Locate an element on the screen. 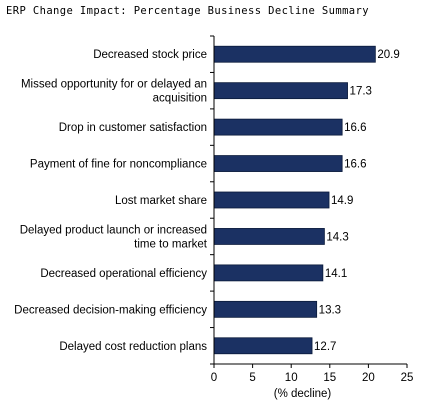 Image resolution: width=425 pixels, height=406 pixels. x-tick-label: 15 is located at coordinates (329, 378).